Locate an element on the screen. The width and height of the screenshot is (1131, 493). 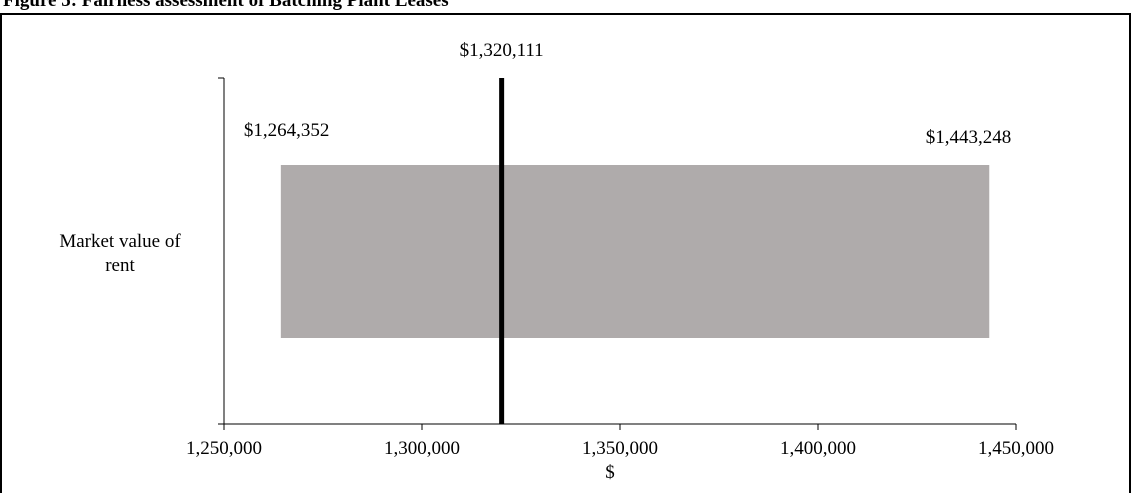
x-tick-label: 1,300,000 is located at coordinates (422, 448).